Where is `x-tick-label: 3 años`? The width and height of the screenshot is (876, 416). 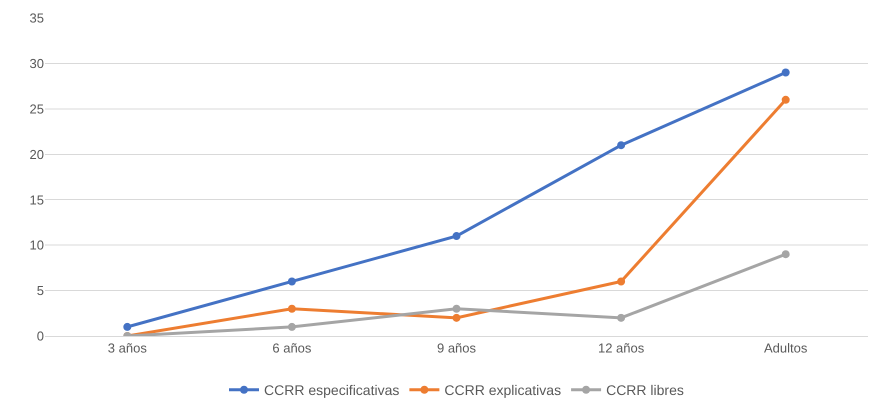 x-tick-label: 3 años is located at coordinates (128, 348).